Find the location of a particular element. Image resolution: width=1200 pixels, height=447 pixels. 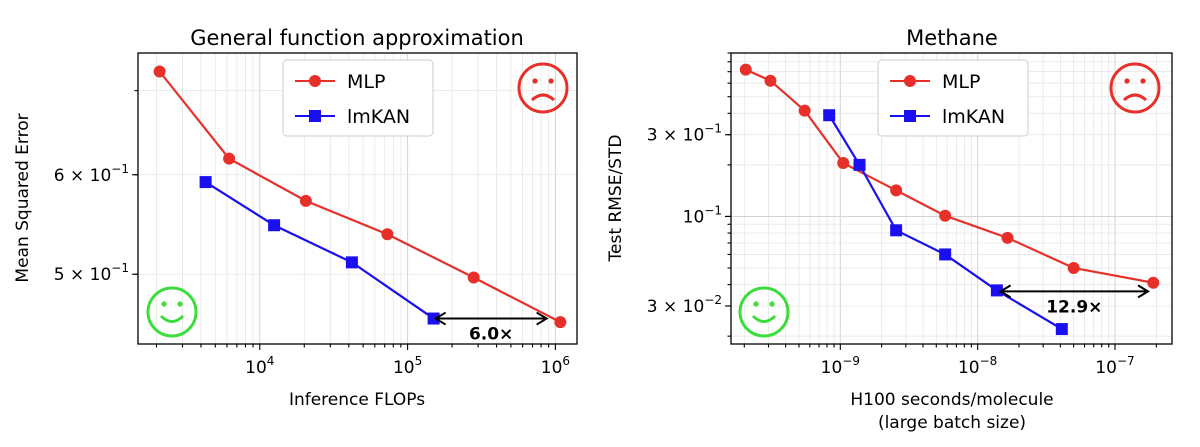

x-tick-label: 10⁻⁸ is located at coordinates (977, 366).